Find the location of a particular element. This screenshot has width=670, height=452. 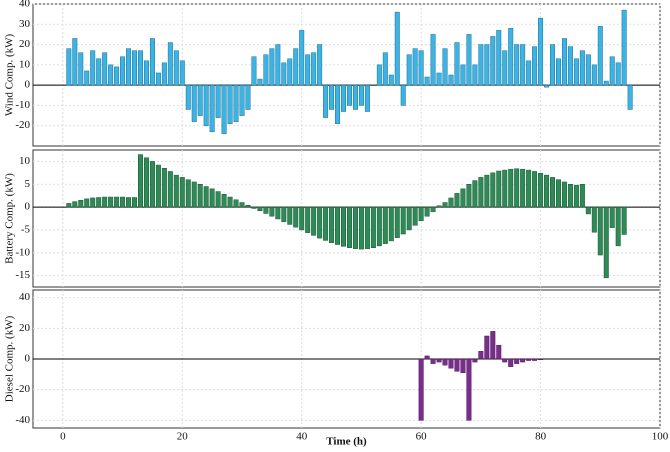

y-tick-label: -5 is located at coordinates (26, 229).